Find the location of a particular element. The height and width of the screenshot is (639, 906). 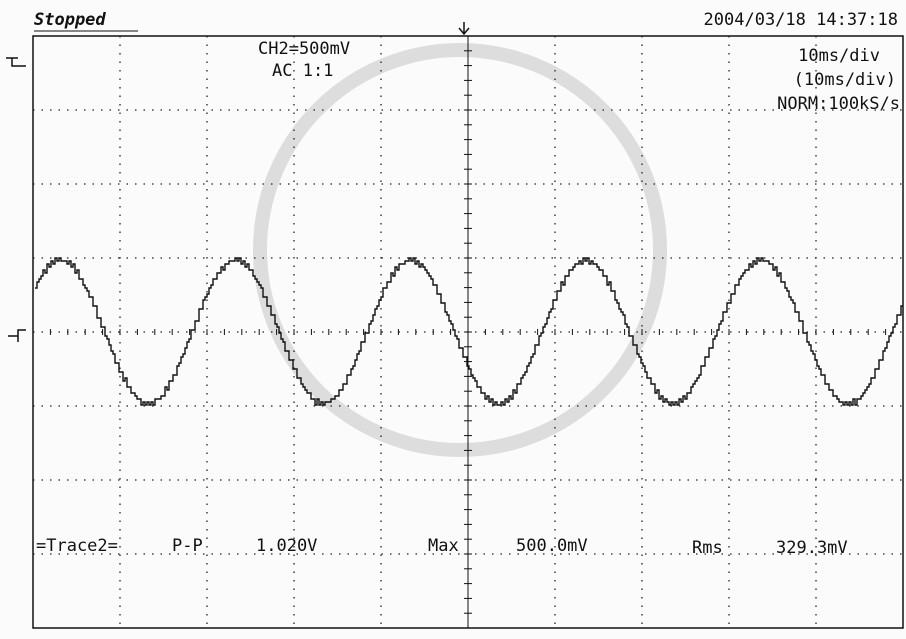

measurement-label: Rms is located at coordinates (707, 548).